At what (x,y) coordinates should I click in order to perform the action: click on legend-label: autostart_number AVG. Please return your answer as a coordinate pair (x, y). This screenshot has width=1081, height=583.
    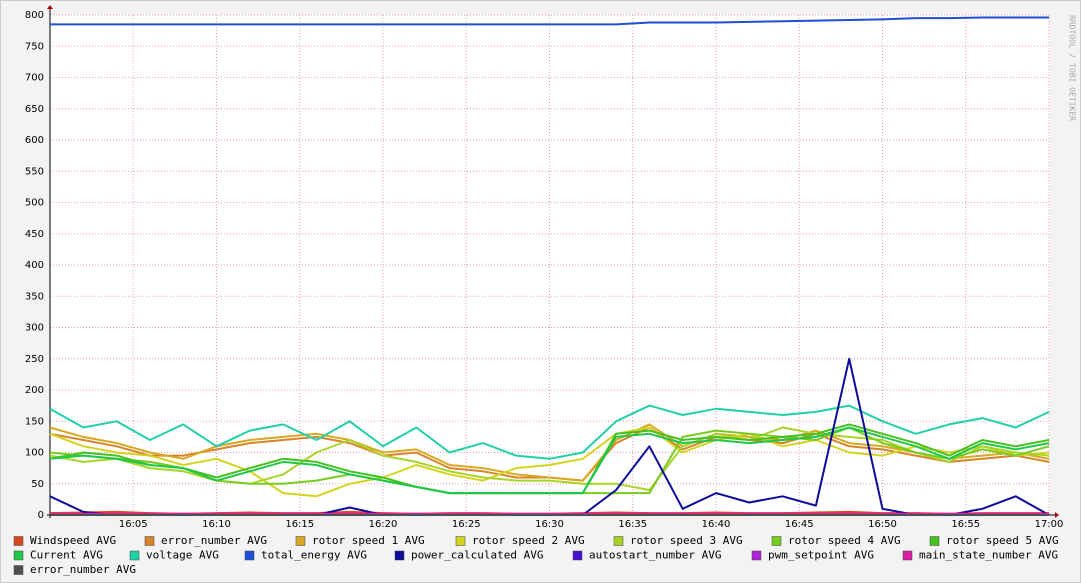
    Looking at the image, I should click on (655, 555).